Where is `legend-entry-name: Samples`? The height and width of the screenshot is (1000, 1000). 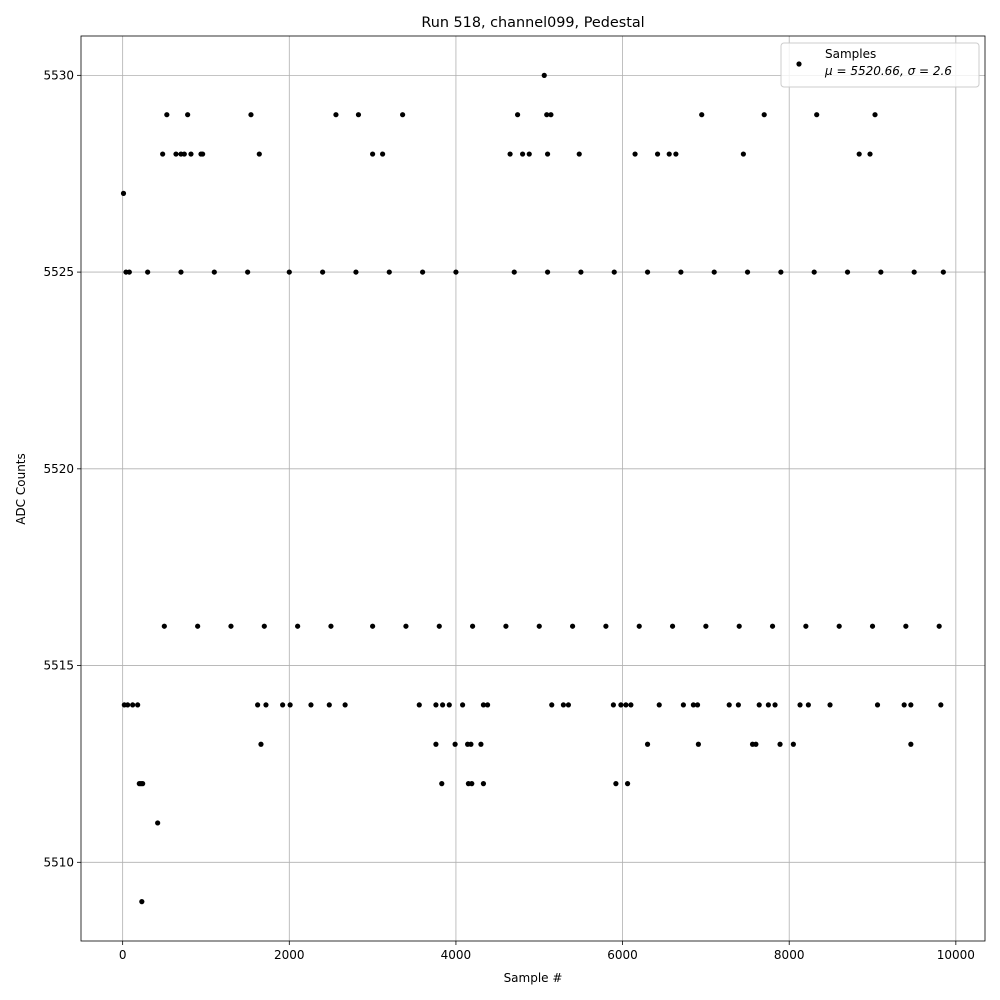
legend-entry-name: Samples is located at coordinates (850, 54).